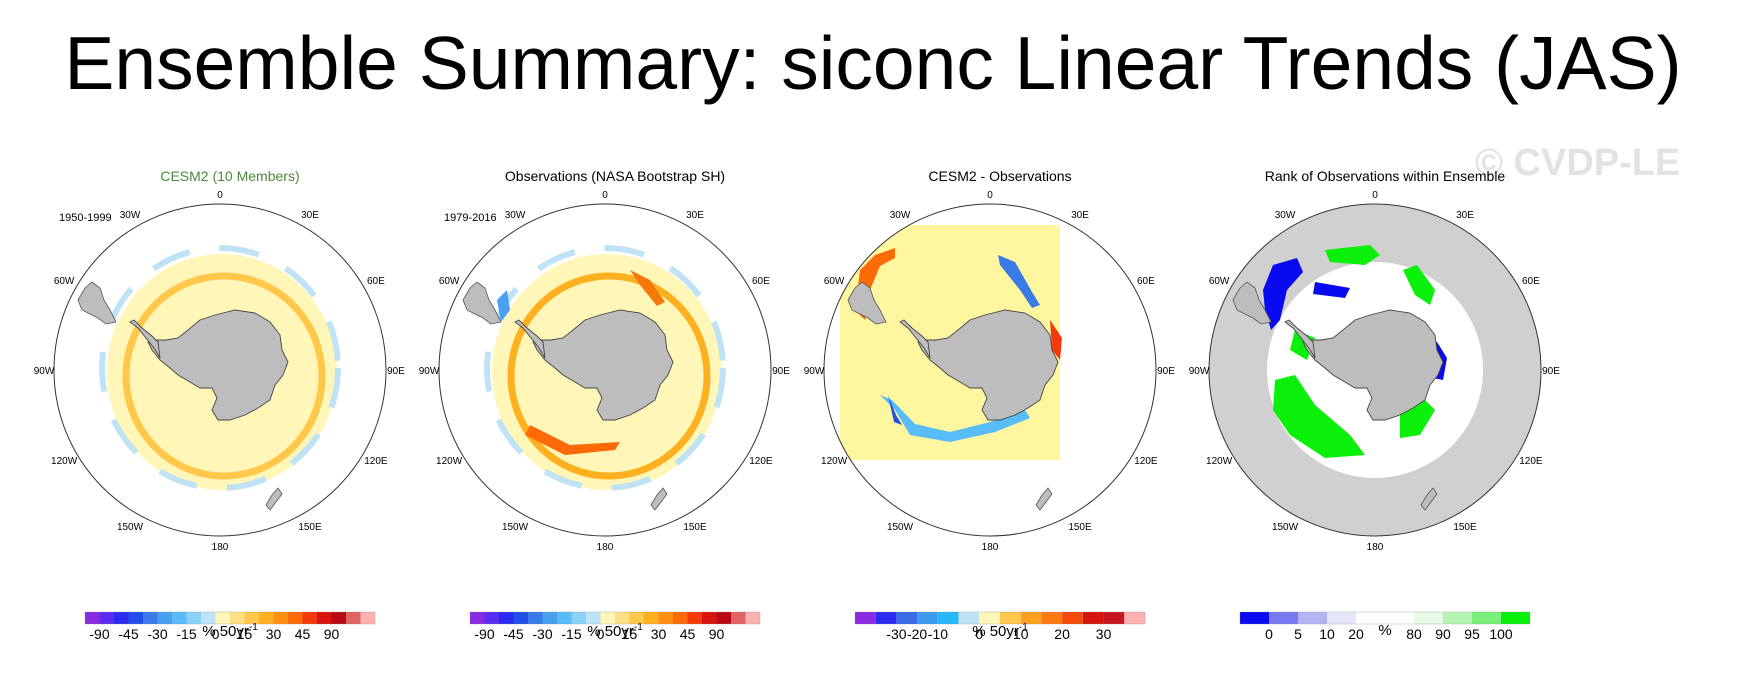 Image resolution: width=1746 pixels, height=674 pixels. Describe the element at coordinates (230, 176) in the screenshot. I see `panel-title: CESM2 (10 Members)` at that location.